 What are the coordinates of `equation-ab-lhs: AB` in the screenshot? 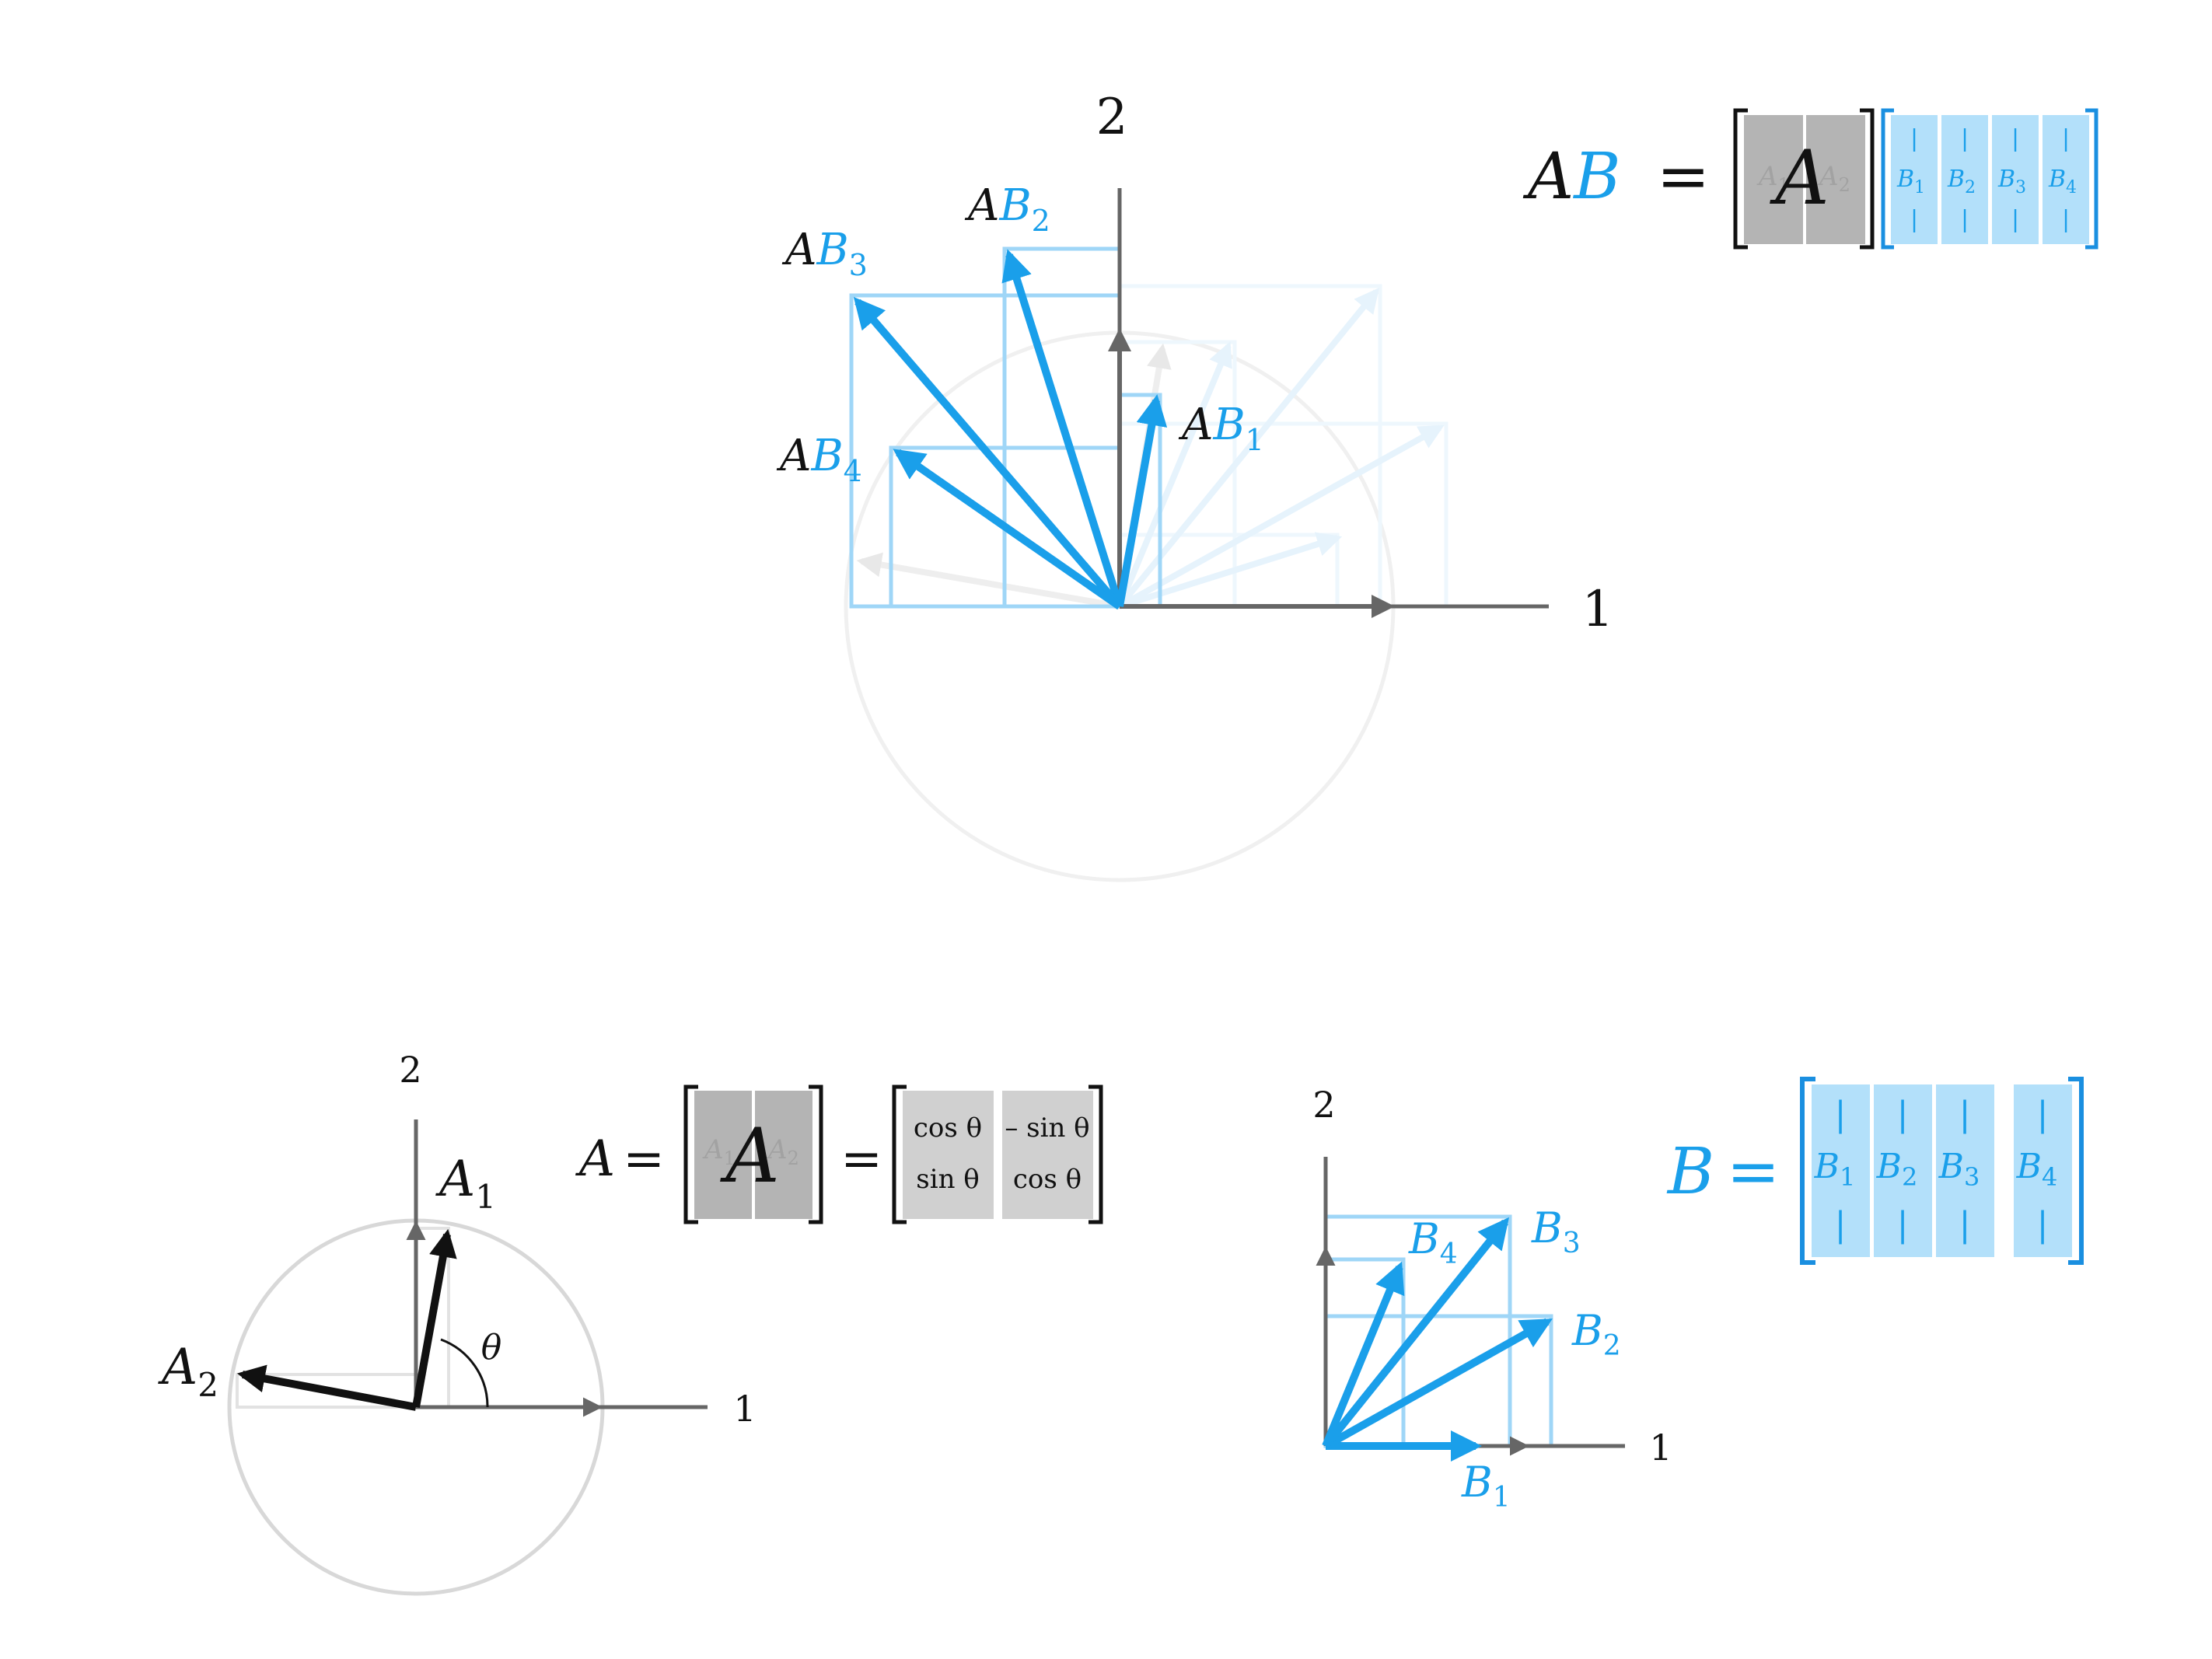 It's located at (1571, 177).